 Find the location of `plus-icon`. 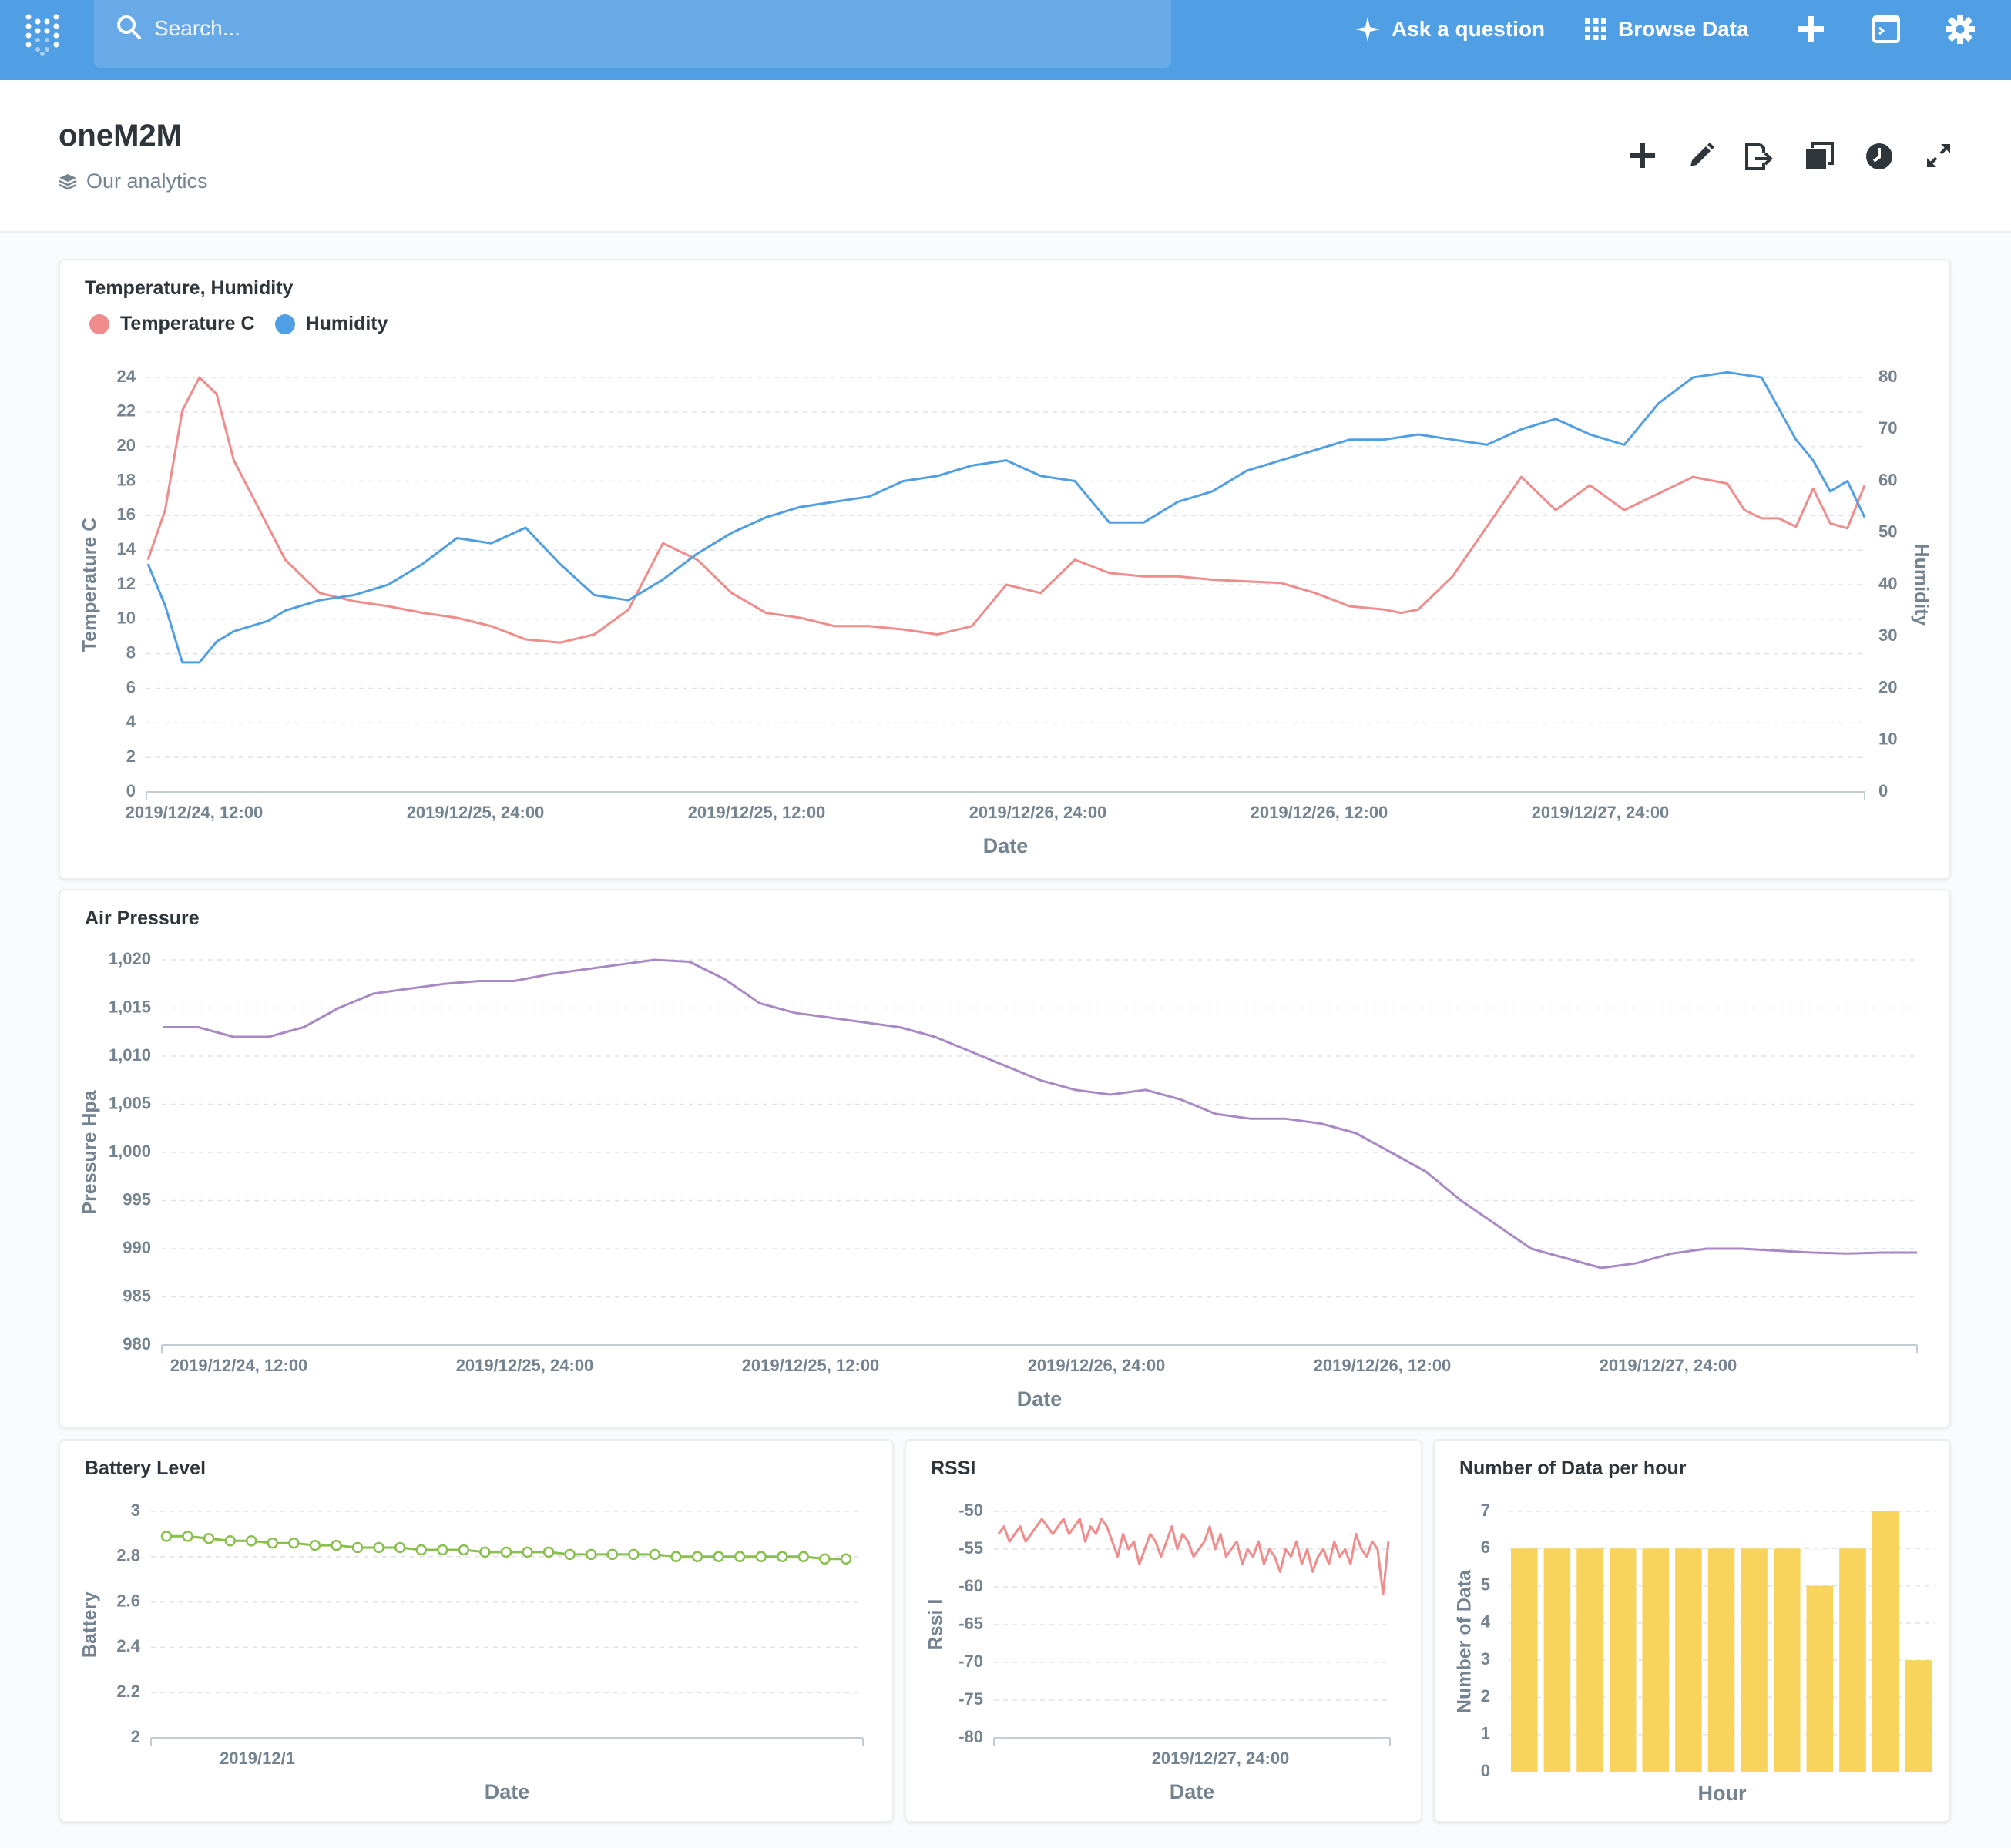

plus-icon is located at coordinates (1811, 29).